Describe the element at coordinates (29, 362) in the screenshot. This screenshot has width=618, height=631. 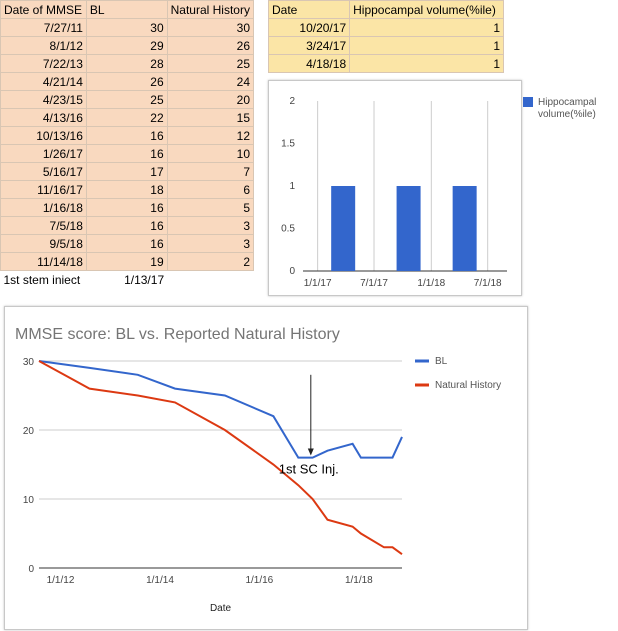
I see `line-y-tick-label: 30` at that location.